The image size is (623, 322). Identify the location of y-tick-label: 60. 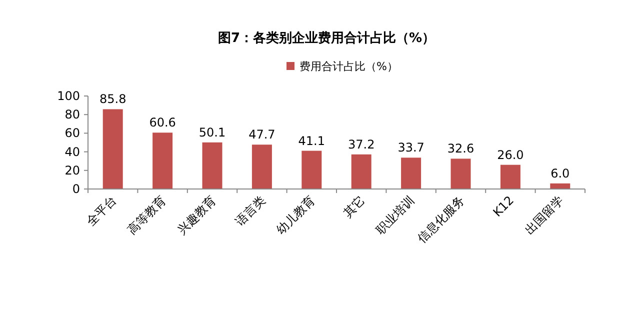
(72, 133).